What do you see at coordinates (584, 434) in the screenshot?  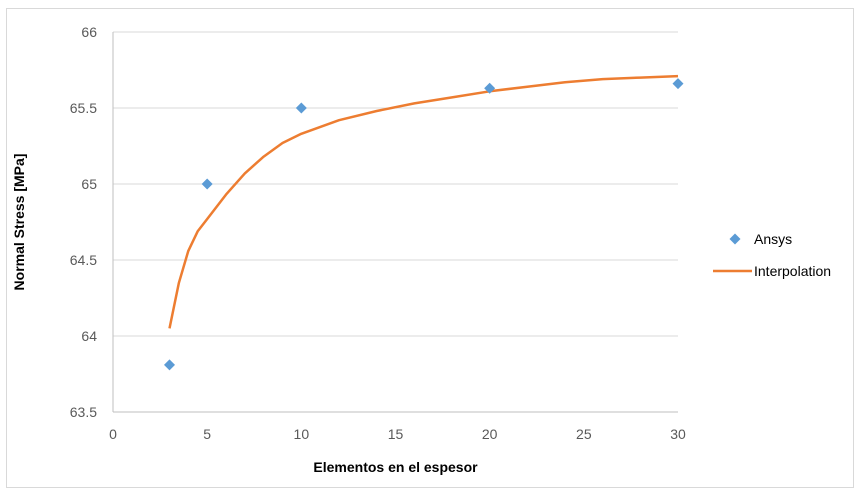 I see `x-tick-label-5: 25` at bounding box center [584, 434].